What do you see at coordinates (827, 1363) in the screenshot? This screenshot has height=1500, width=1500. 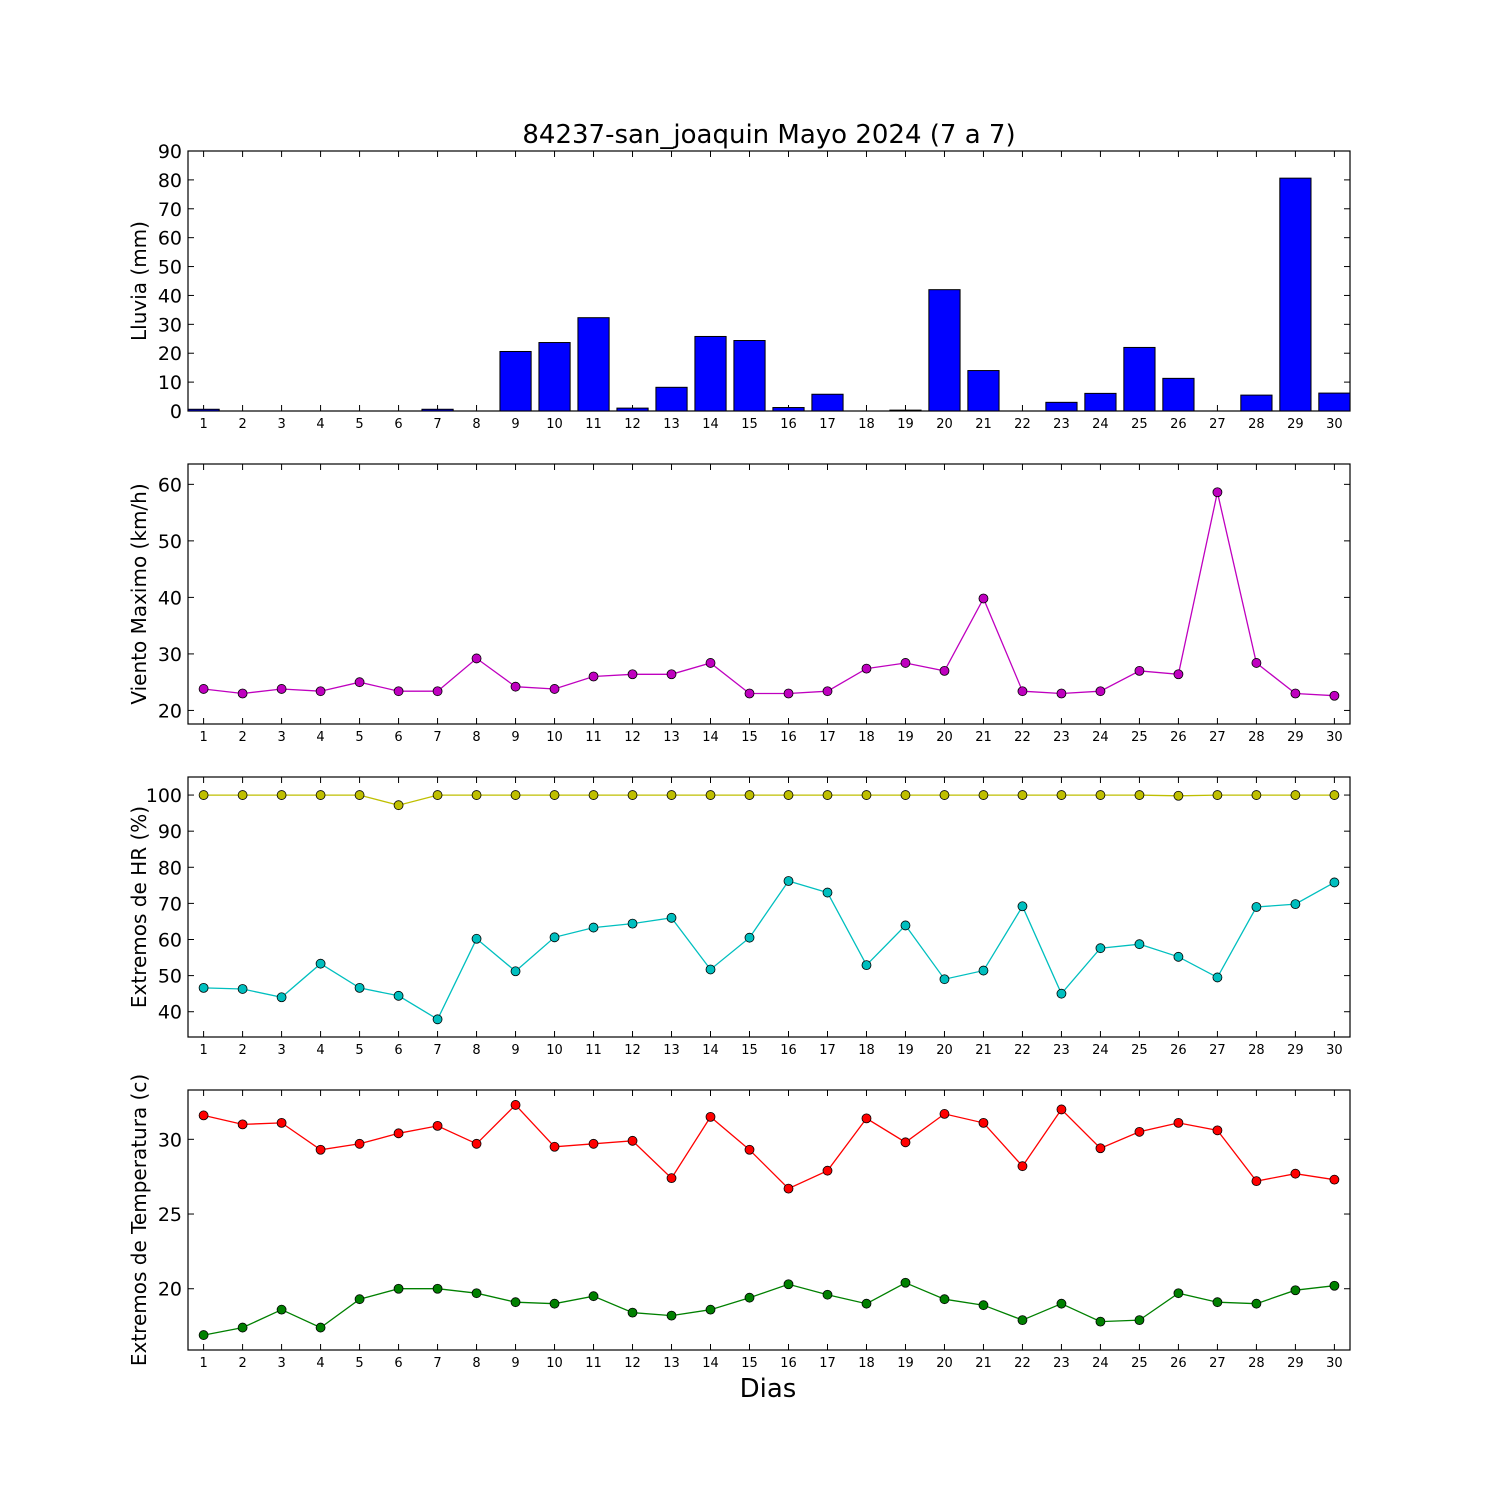 I see `temperature-x-tick-label: 17` at bounding box center [827, 1363].